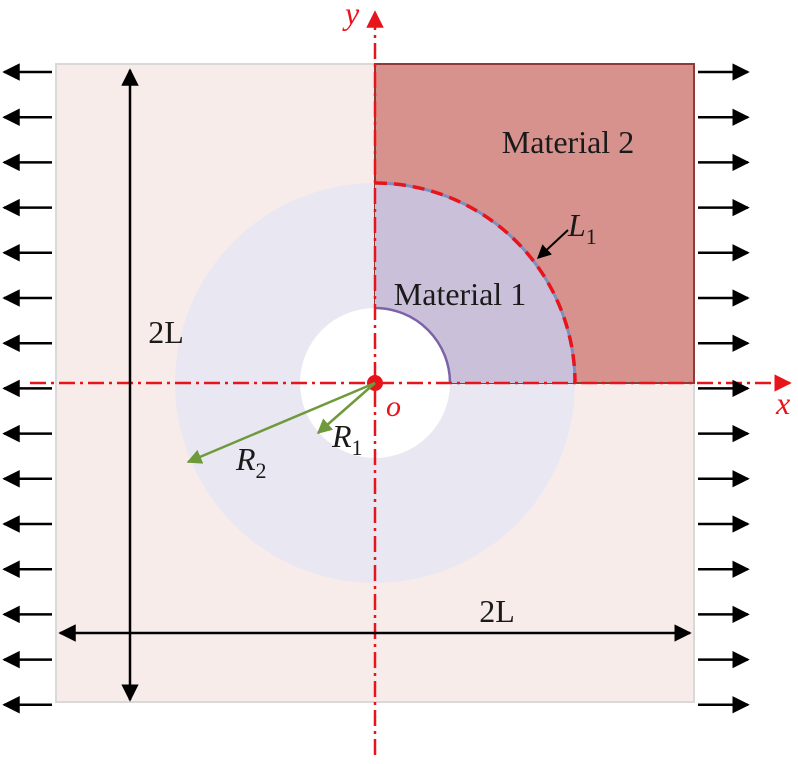  I want to click on interface-arc-L1-dash, so click(475, 282).